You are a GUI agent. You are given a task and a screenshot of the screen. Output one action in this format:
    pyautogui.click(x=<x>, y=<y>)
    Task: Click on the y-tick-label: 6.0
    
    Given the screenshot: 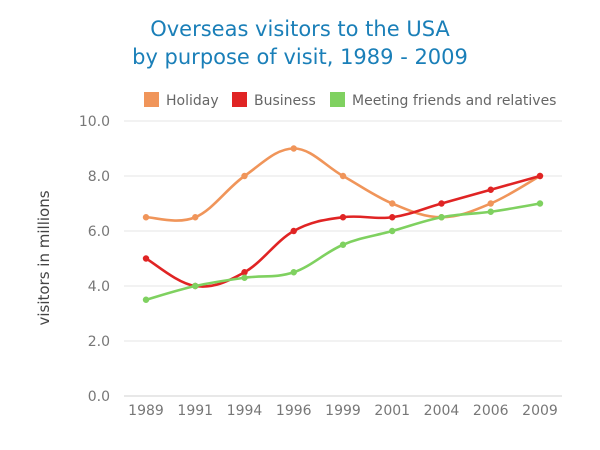 What is the action you would take?
    pyautogui.click(x=99, y=232)
    